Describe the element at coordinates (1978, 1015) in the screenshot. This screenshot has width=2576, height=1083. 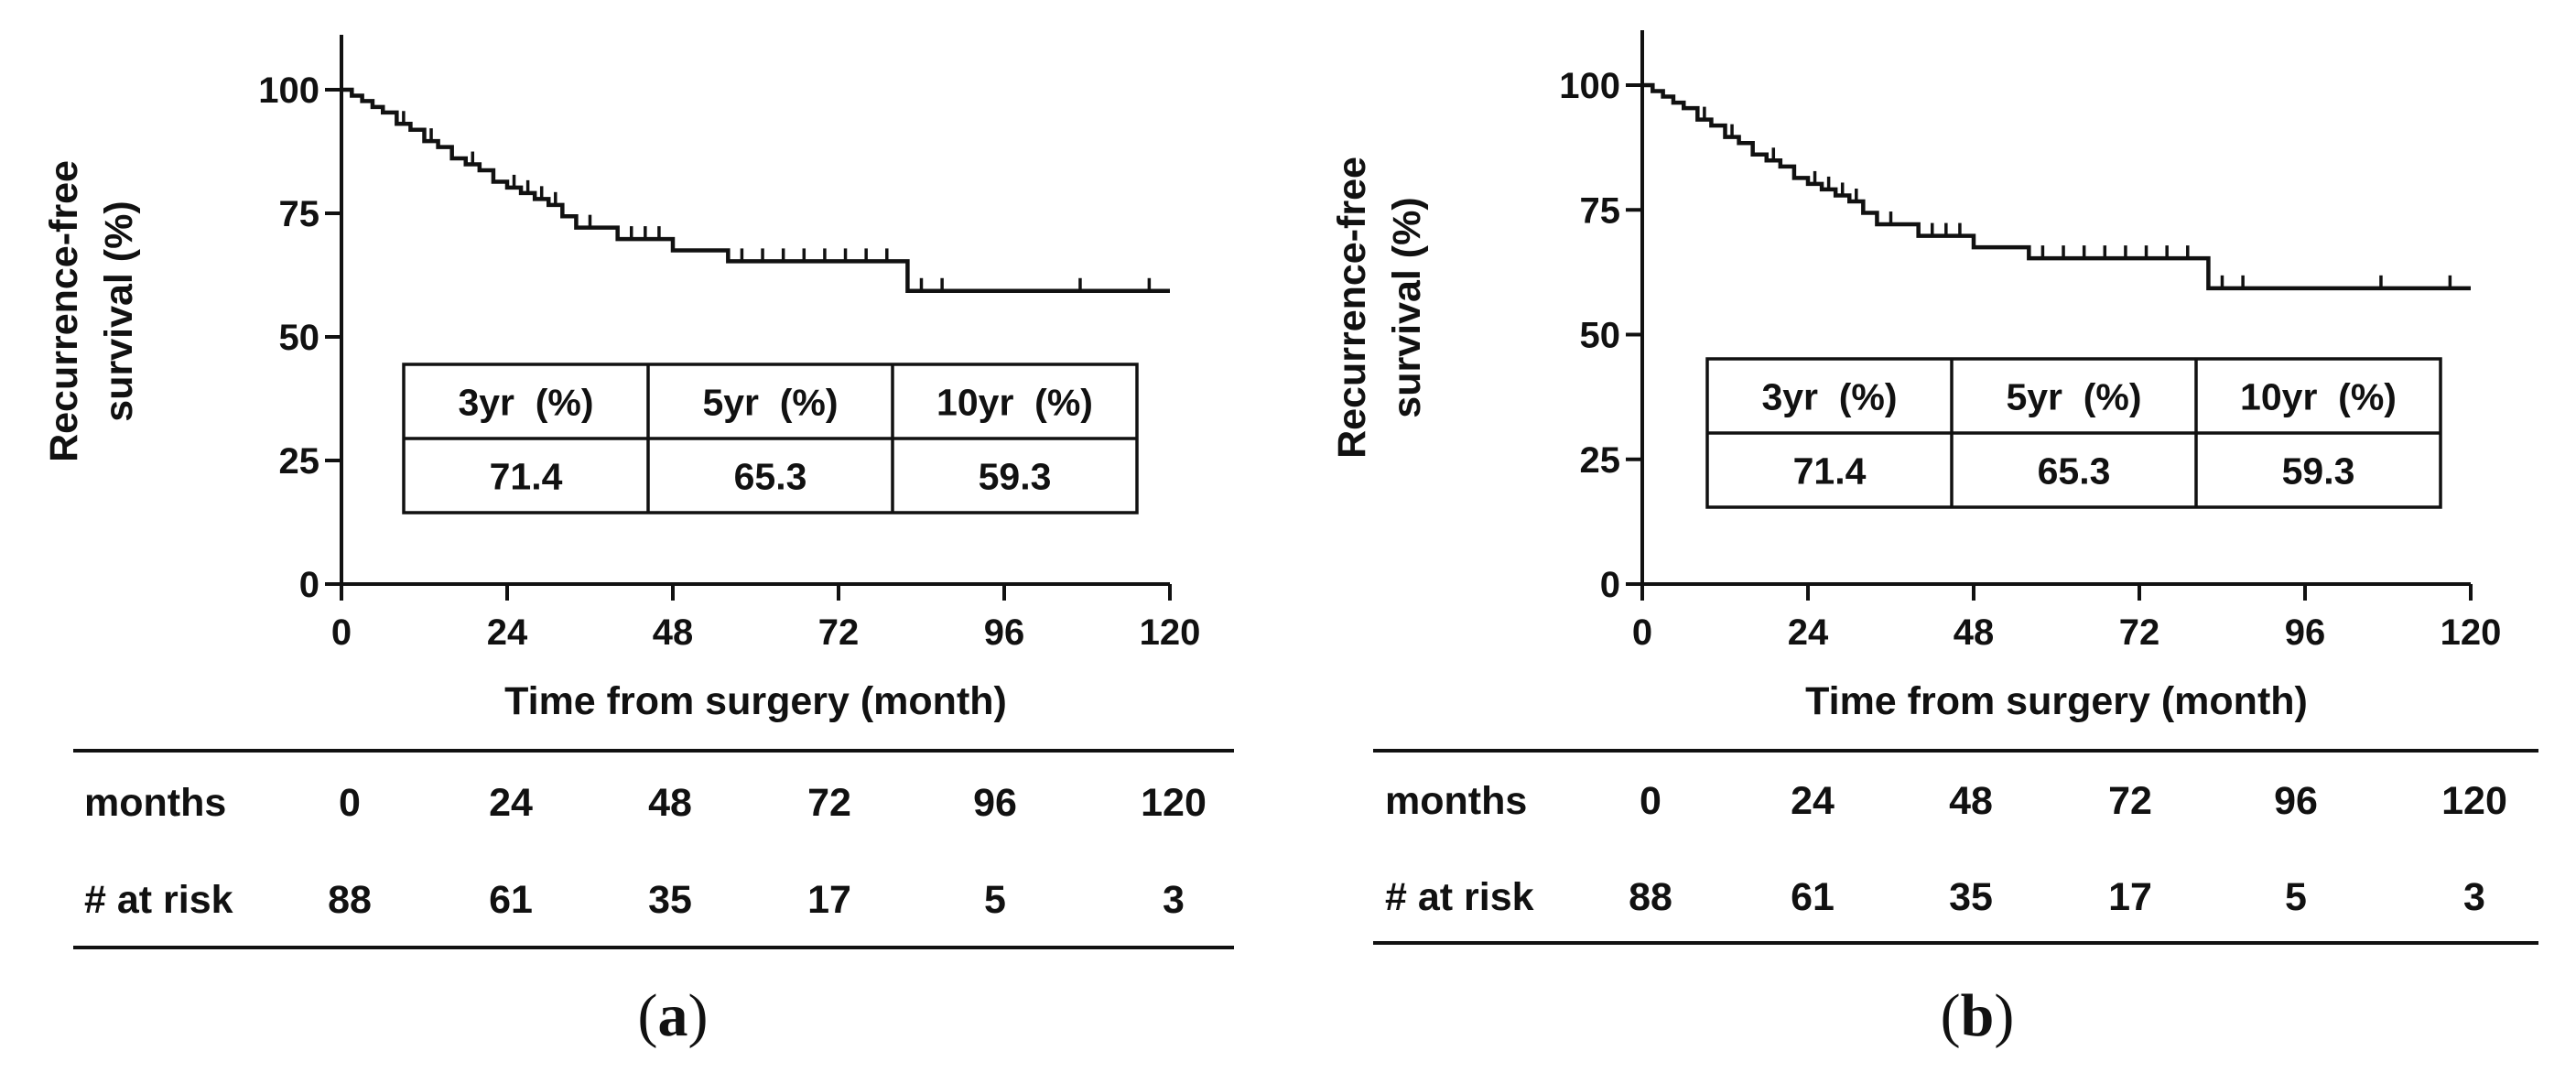
I see `panel-label-b: (b)` at that location.